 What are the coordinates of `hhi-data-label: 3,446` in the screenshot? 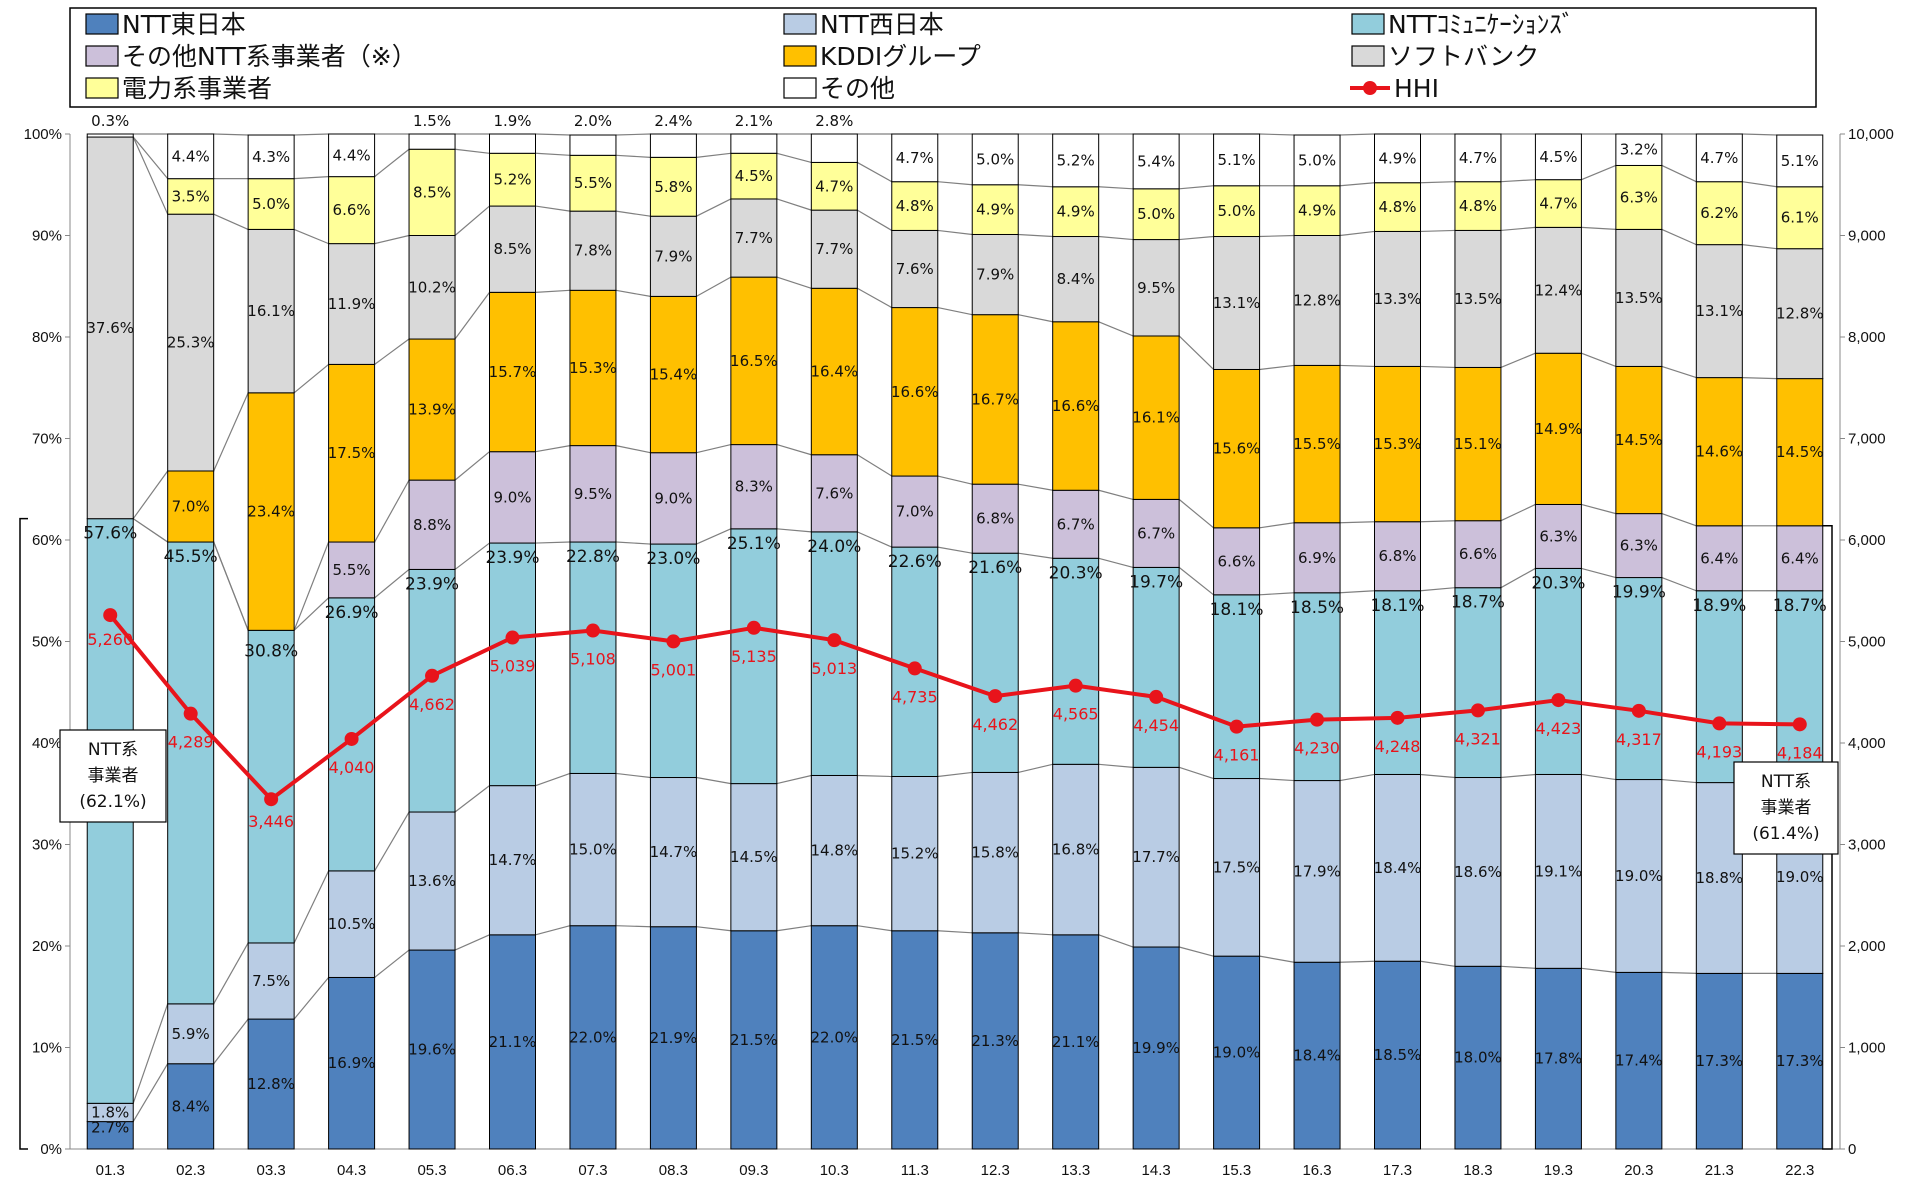 It's located at (271, 821).